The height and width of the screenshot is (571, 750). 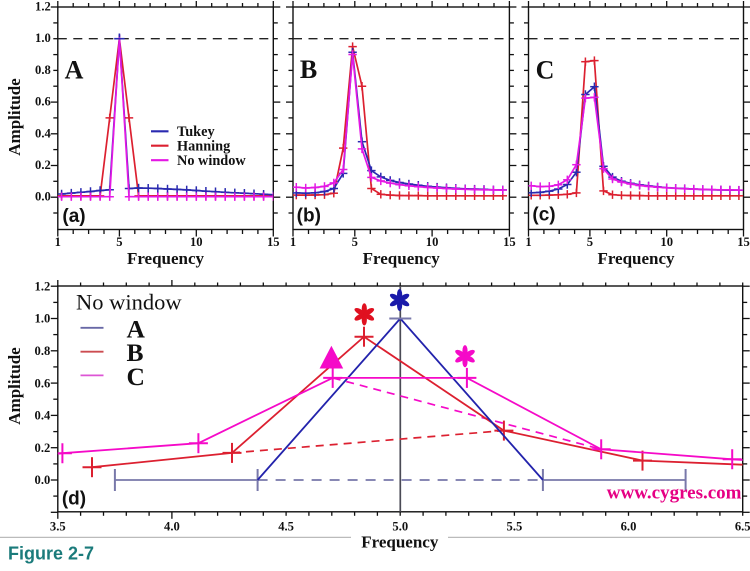 What do you see at coordinates (543, 215) in the screenshot?
I see `svg-text: (c)` at bounding box center [543, 215].